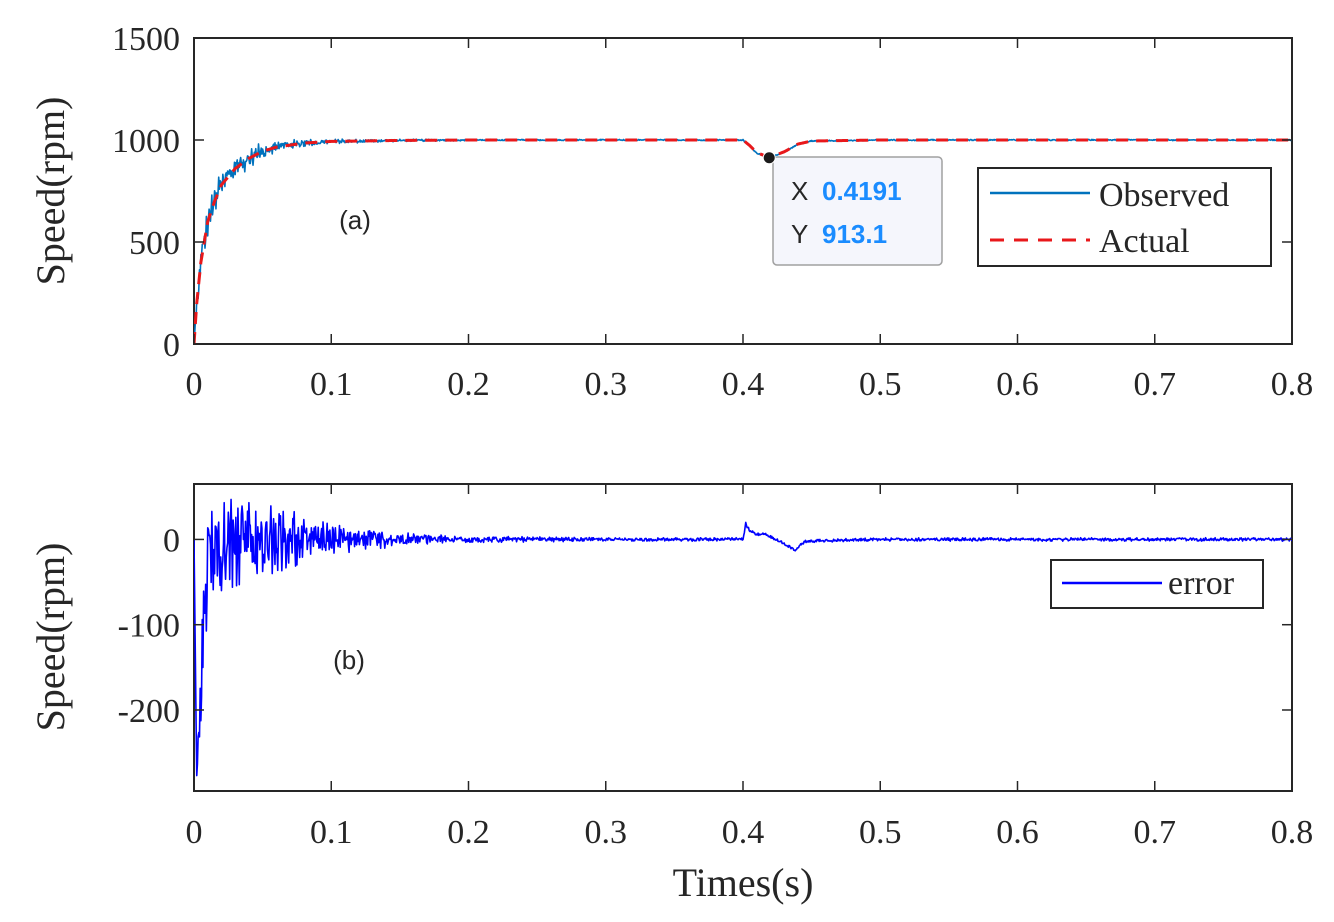 This screenshot has height=922, width=1334. What do you see at coordinates (1157, 584) in the screenshot?
I see `panel-b-legend: error` at bounding box center [1157, 584].